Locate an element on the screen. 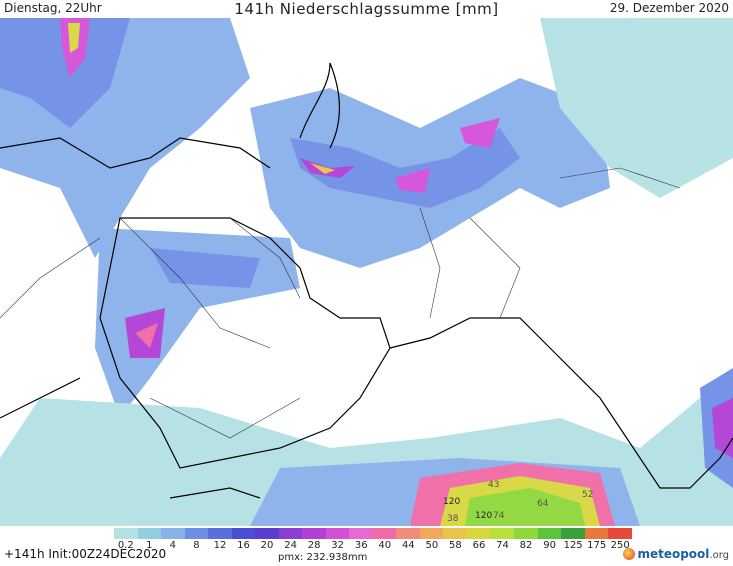 This screenshot has height=566, width=733. legend-label: 50 is located at coordinates (432, 545).